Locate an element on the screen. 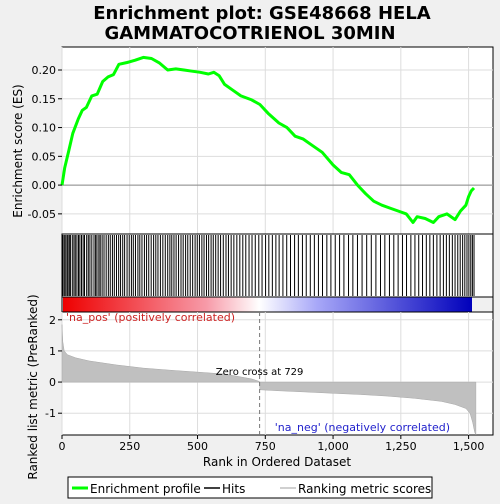  chart-title-line2: GAMMATOCOTRIENOL 30MIN is located at coordinates (249, 33).